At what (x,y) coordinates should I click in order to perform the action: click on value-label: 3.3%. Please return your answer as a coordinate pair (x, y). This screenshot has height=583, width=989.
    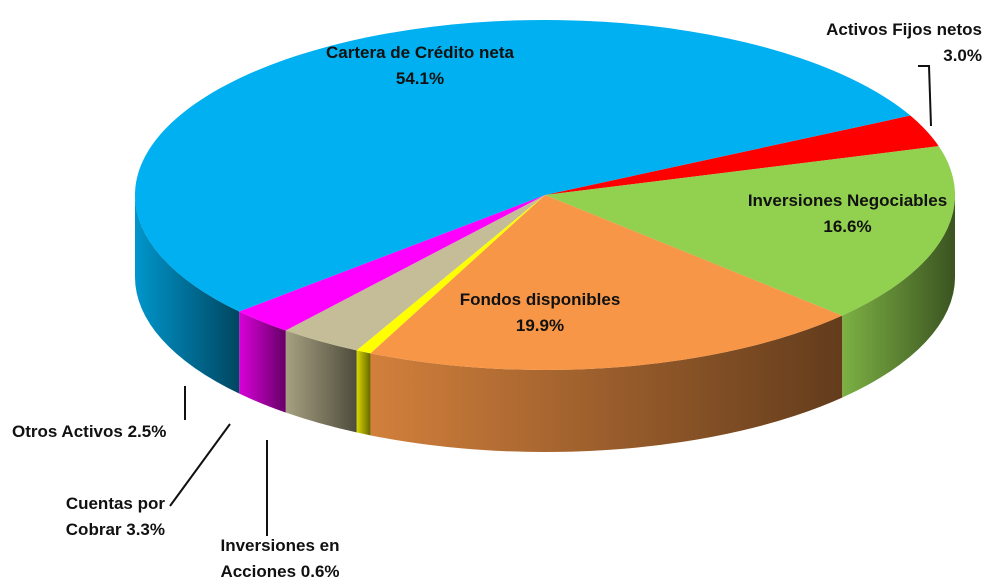
    Looking at the image, I should click on (145, 529).